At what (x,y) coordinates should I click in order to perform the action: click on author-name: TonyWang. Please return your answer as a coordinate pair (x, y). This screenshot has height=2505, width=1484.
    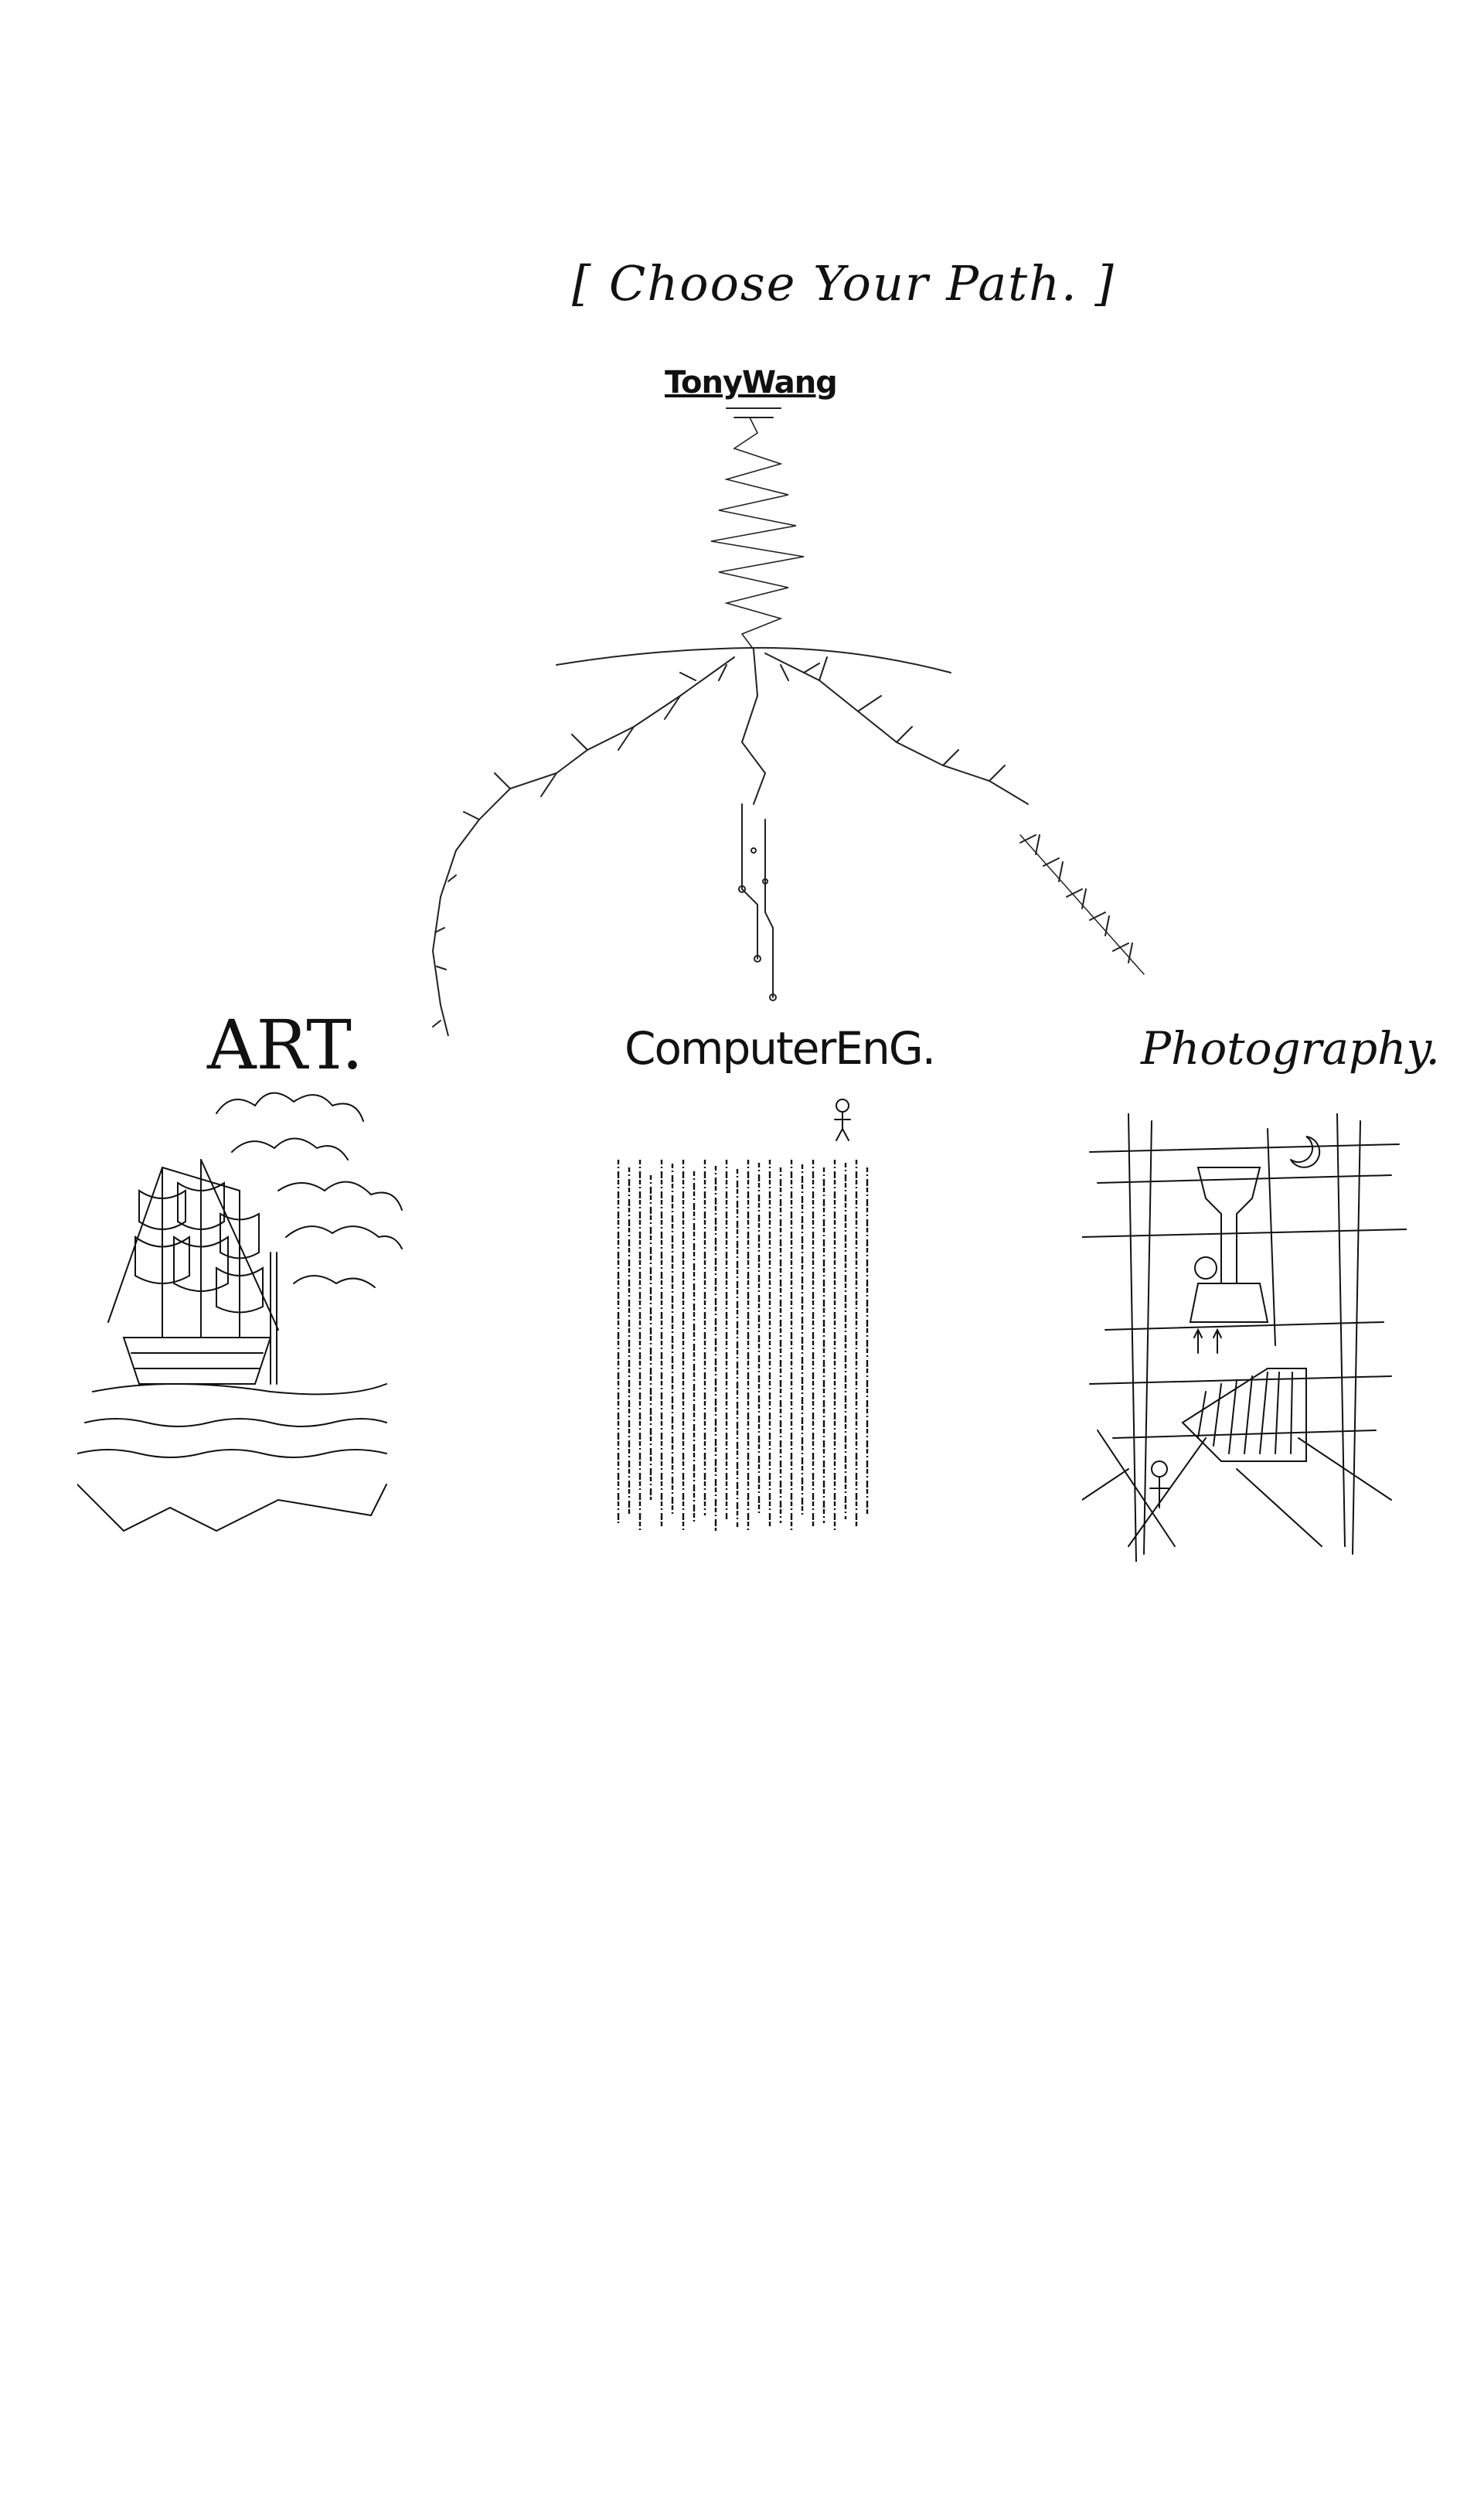
    Looking at the image, I should click on (751, 382).